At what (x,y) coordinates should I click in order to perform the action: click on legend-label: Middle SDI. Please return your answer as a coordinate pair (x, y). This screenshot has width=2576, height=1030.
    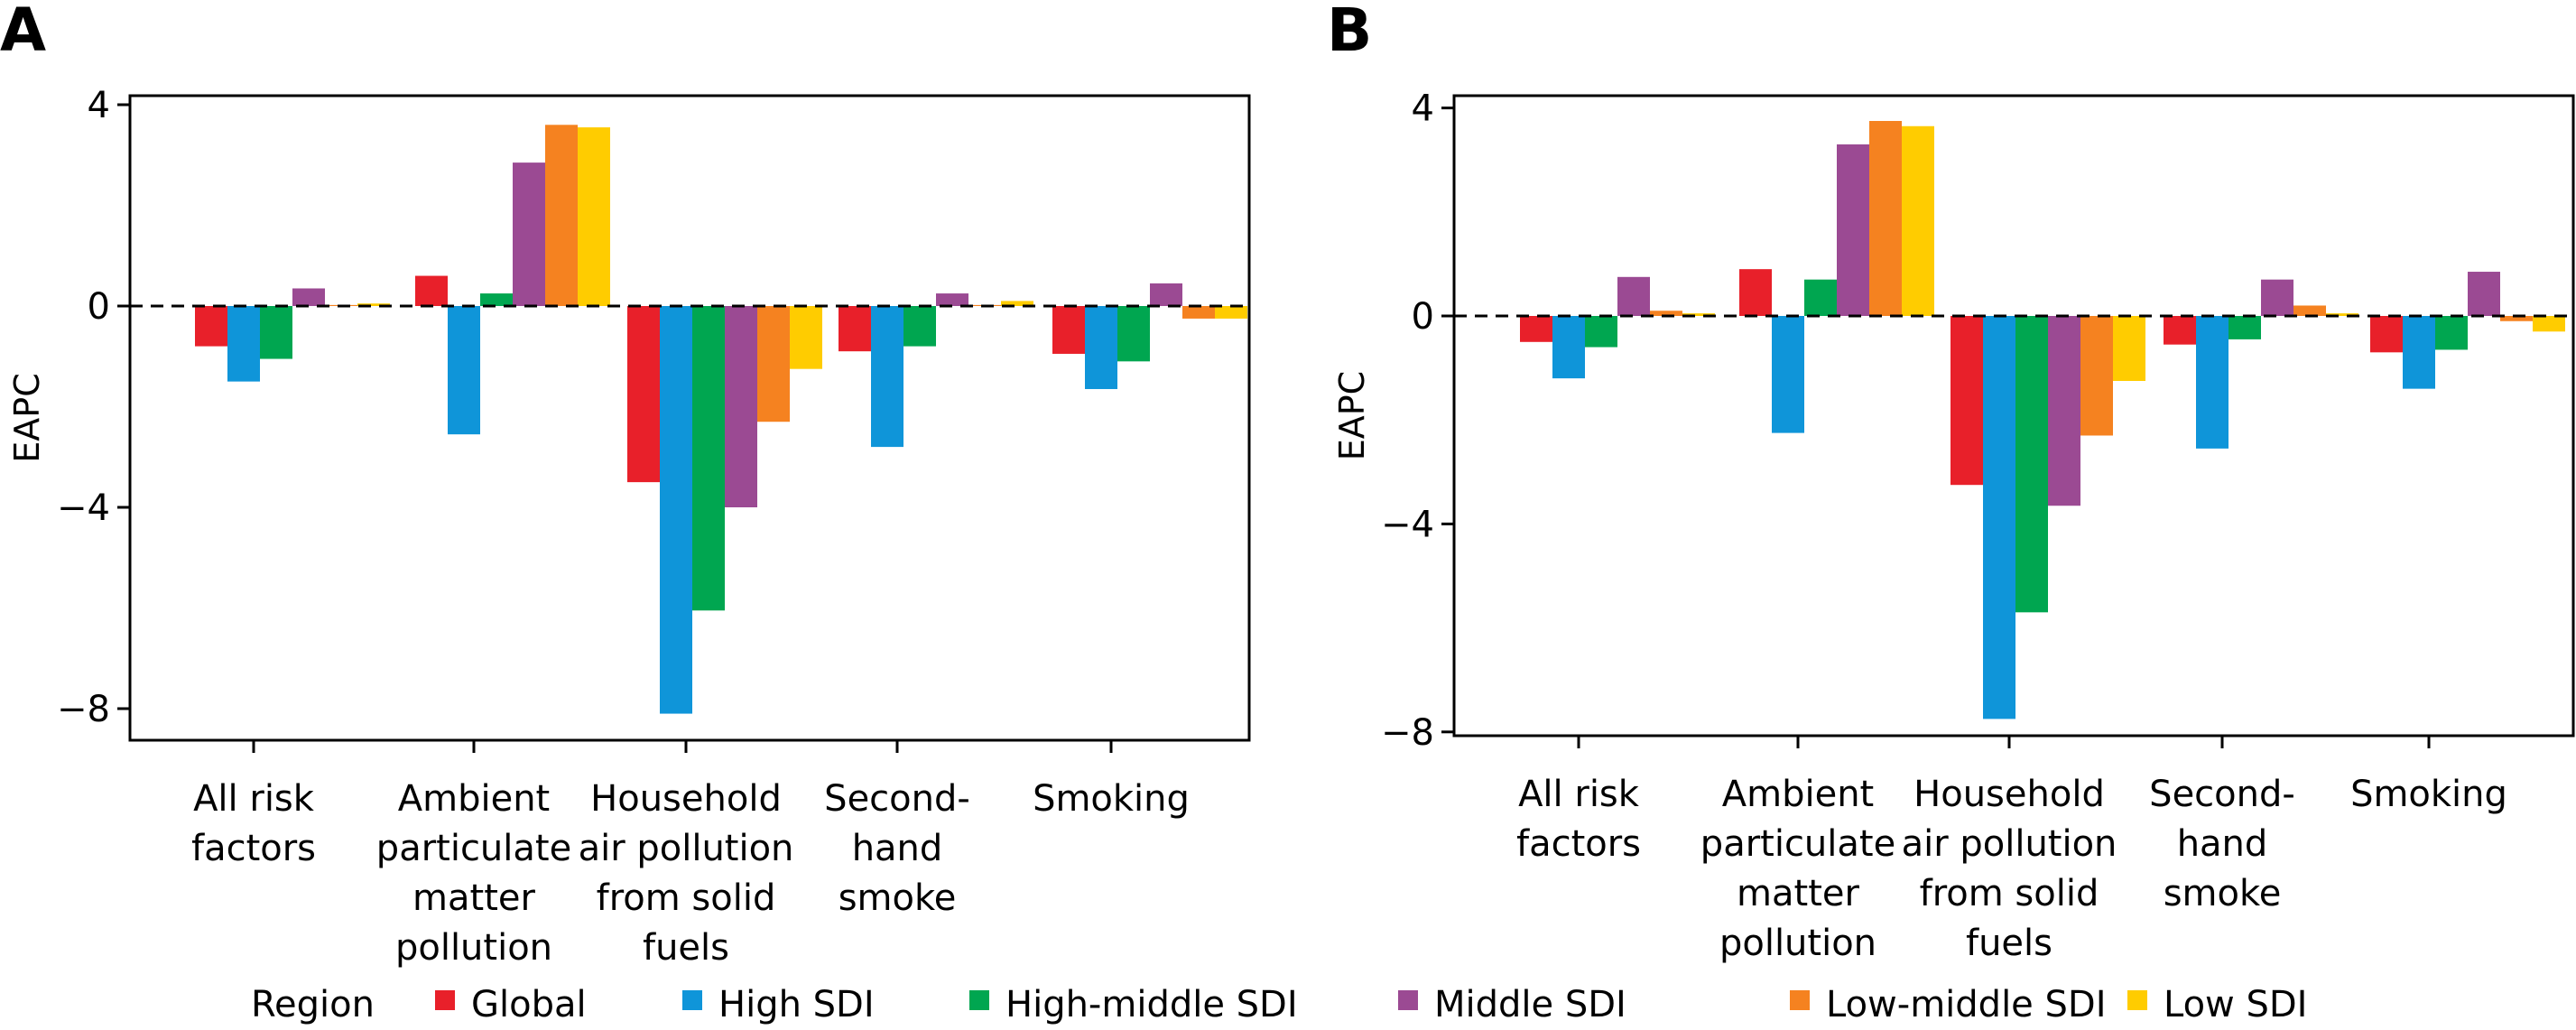
    Looking at the image, I should click on (1530, 1004).